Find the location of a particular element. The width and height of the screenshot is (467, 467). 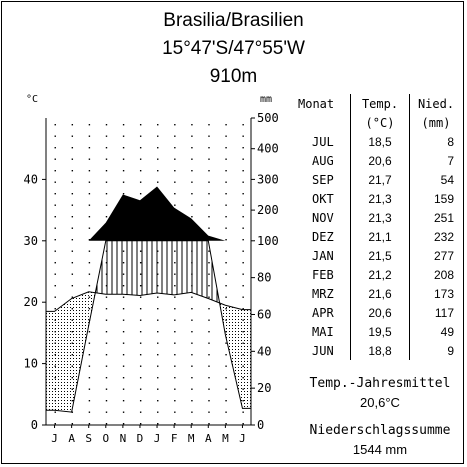

right-tick-label: 80 is located at coordinates (264, 278).